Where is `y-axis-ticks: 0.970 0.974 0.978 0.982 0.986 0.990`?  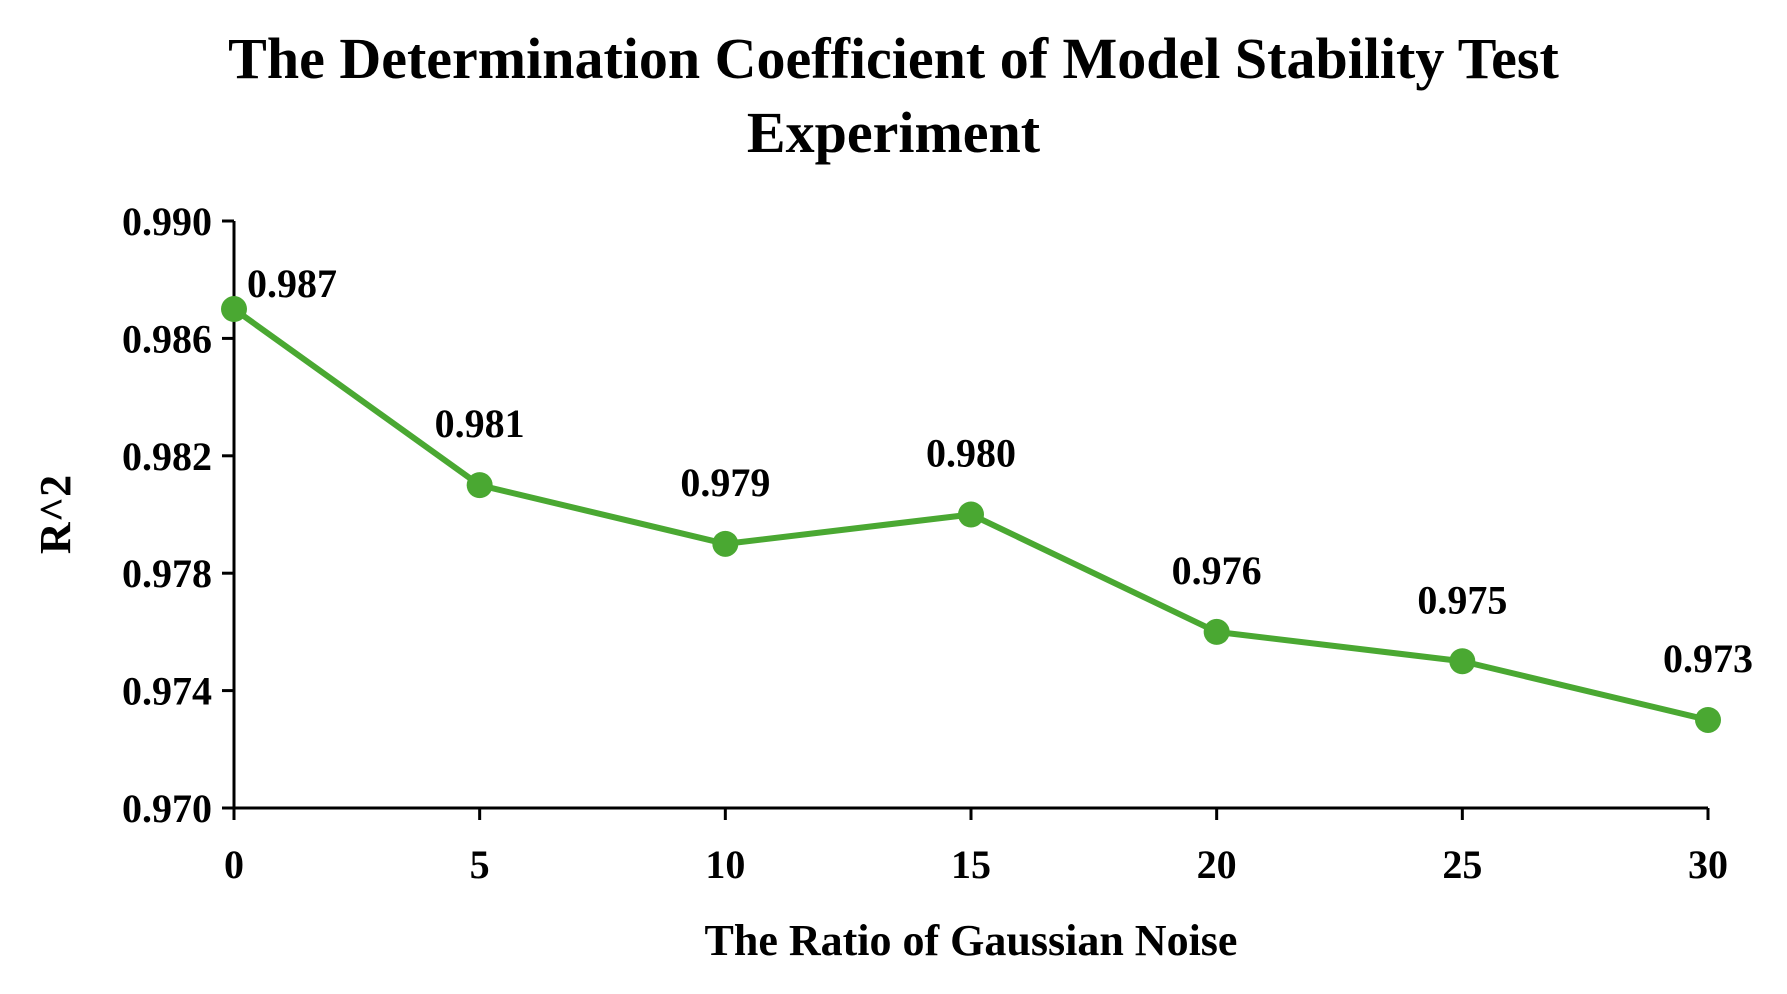
y-axis-ticks: 0.970 0.974 0.978 0.982 0.986 0.990 is located at coordinates (178, 515).